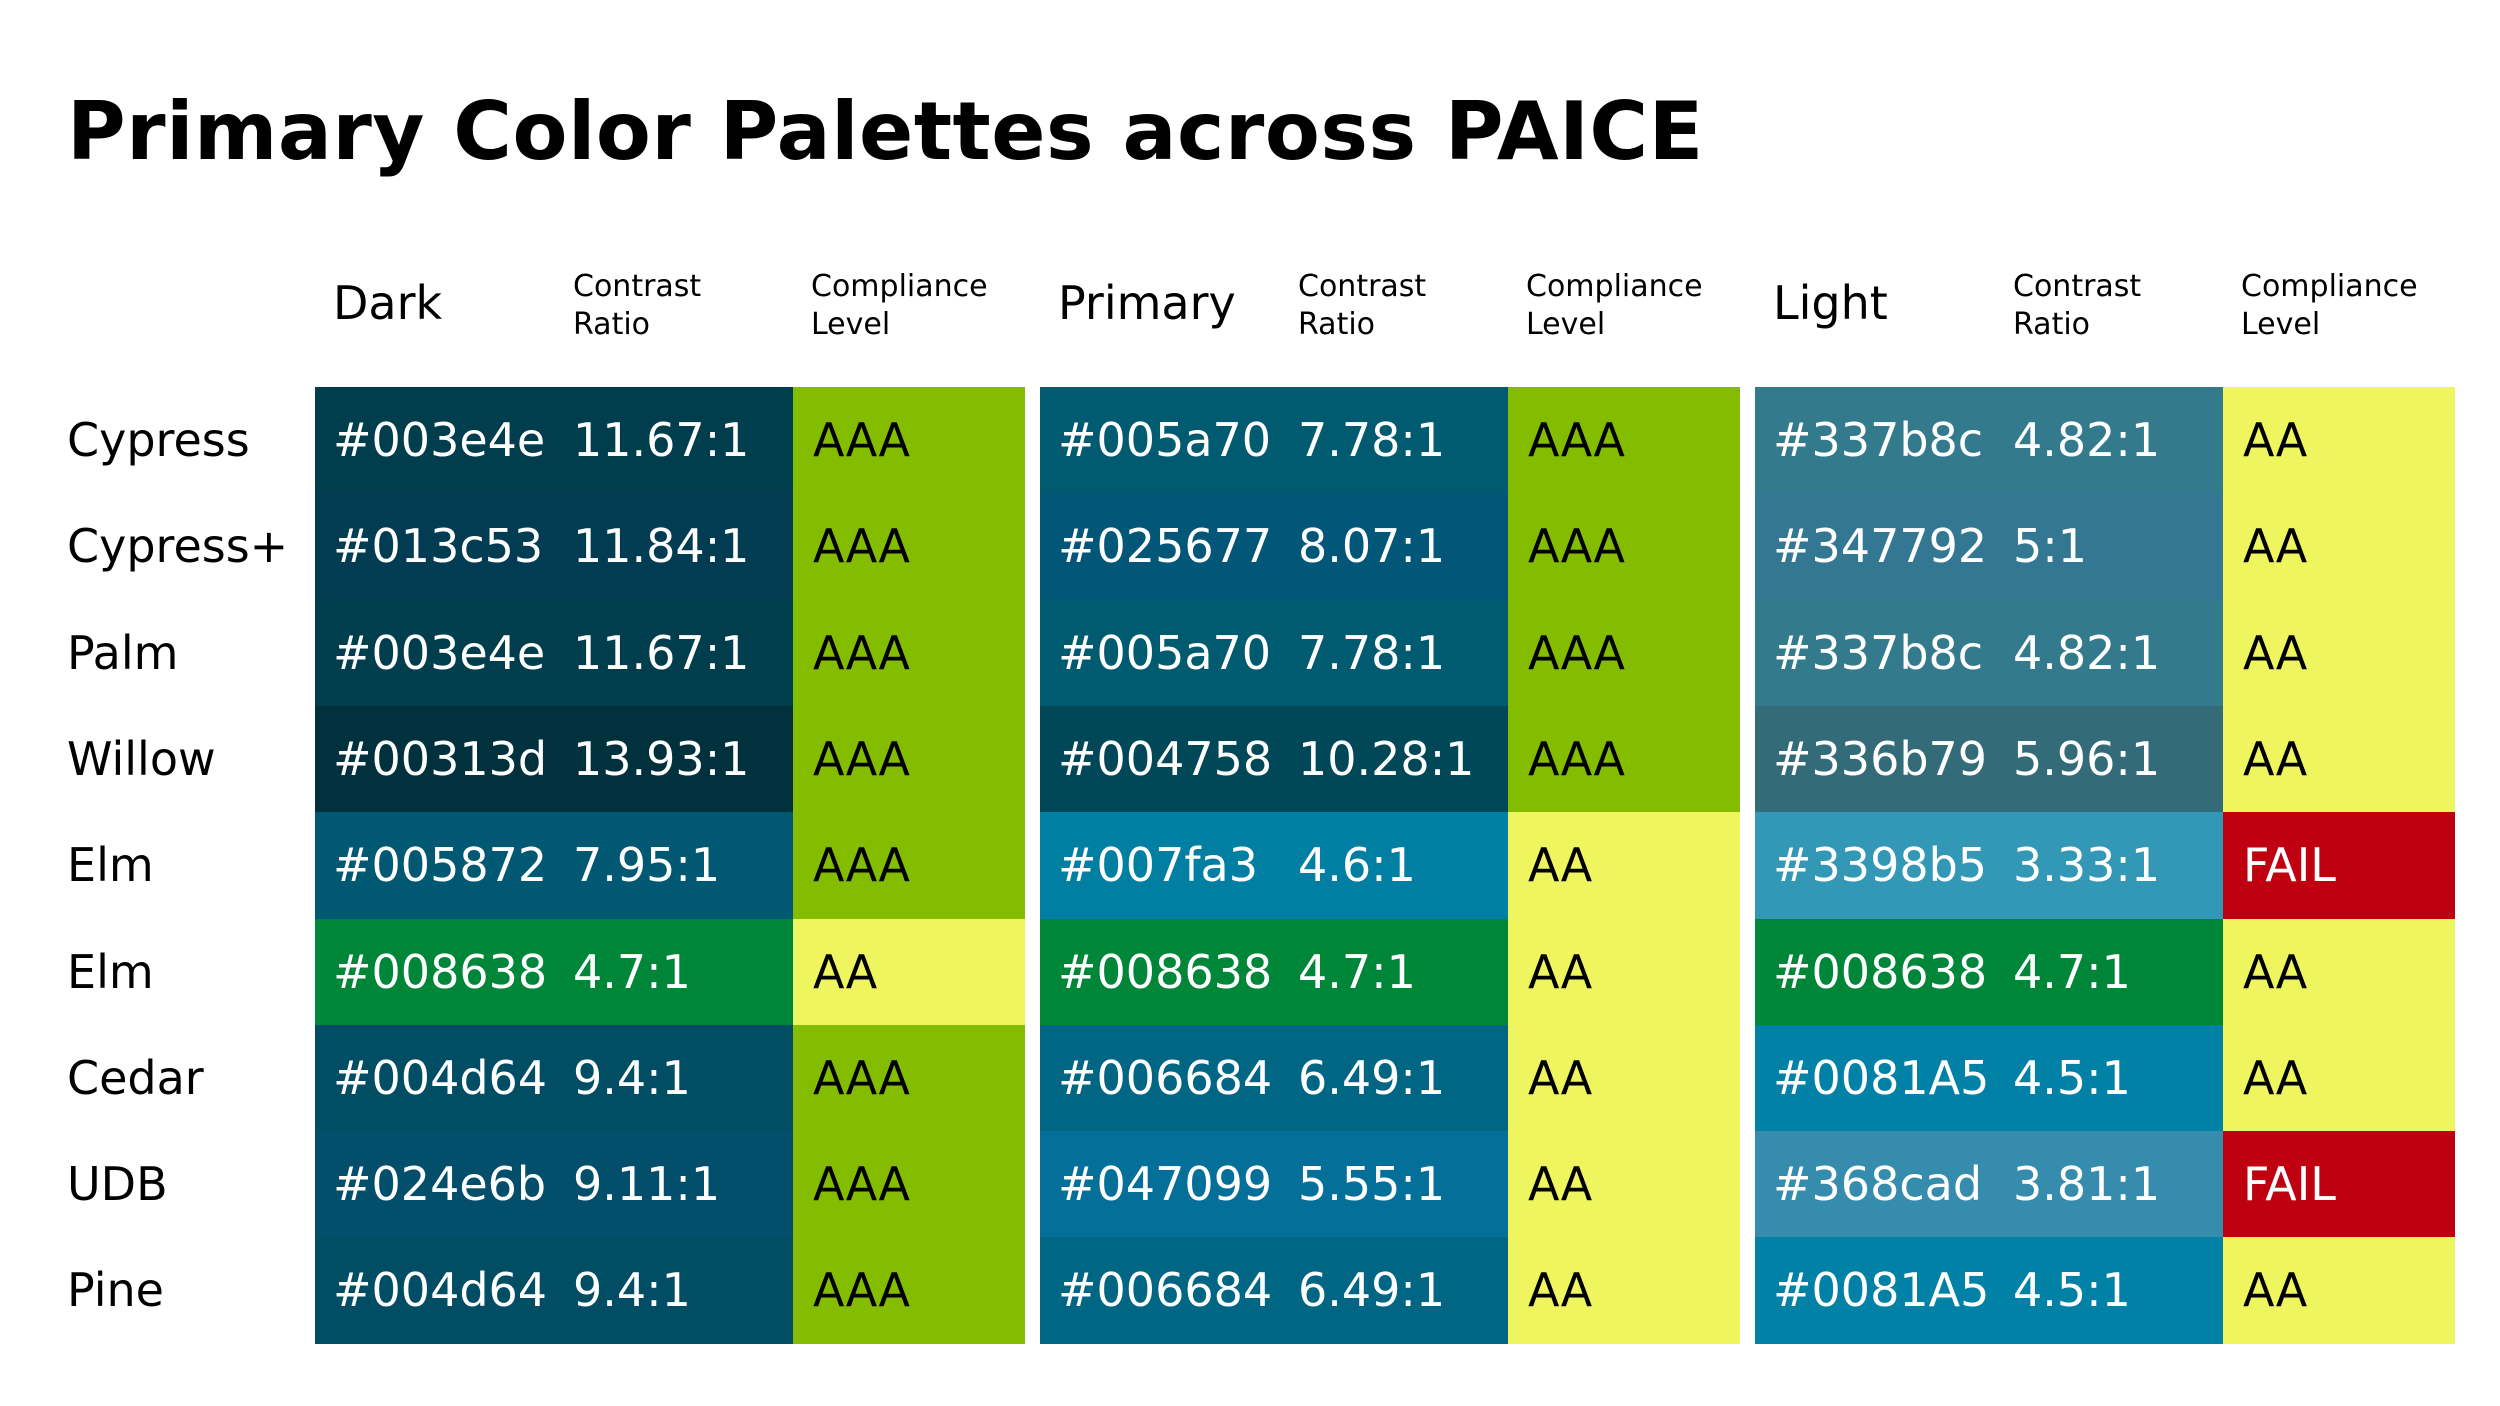 Image resolution: width=2500 pixels, height=1406 pixels. I want to click on color-swatch: #006684 6.49:1, so click(1274, 1078).